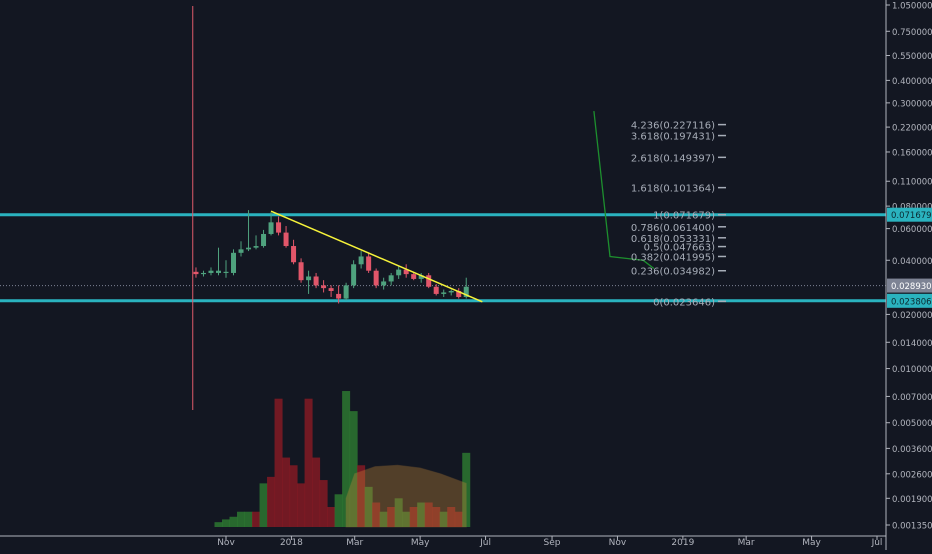 Image resolution: width=932 pixels, height=554 pixels. I want to click on price-axis-label: 0.220000, so click(912, 129).